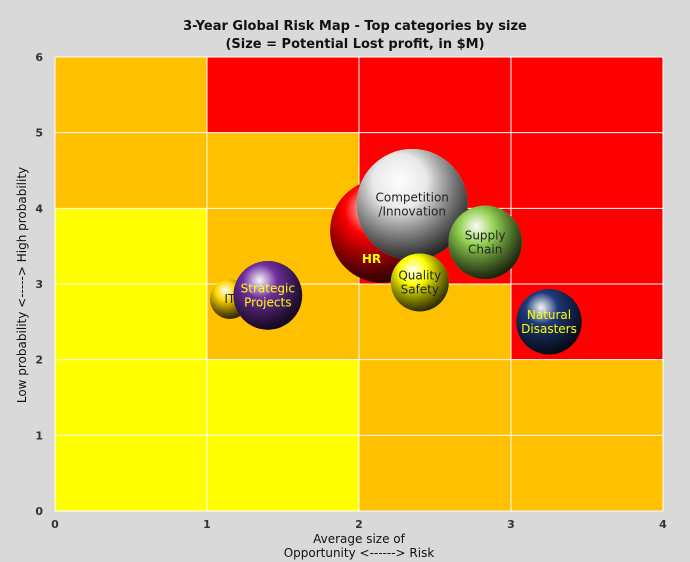  What do you see at coordinates (359, 553) in the screenshot?
I see `x-axis-label-line-2: Opportunity <------> Risk` at bounding box center [359, 553].